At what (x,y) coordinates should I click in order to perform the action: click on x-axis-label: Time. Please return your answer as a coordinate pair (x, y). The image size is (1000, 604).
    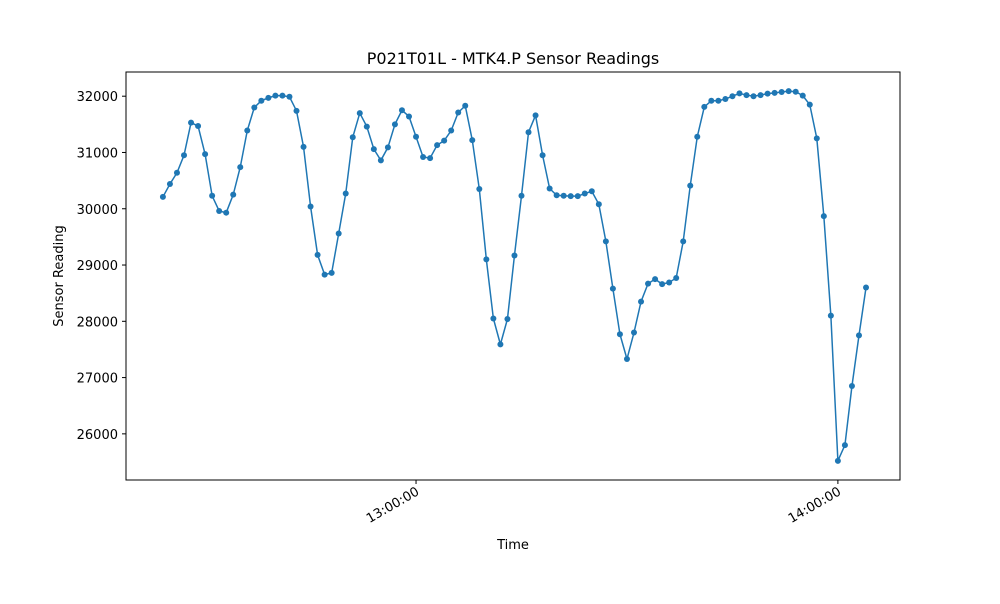
    Looking at the image, I should click on (512, 545).